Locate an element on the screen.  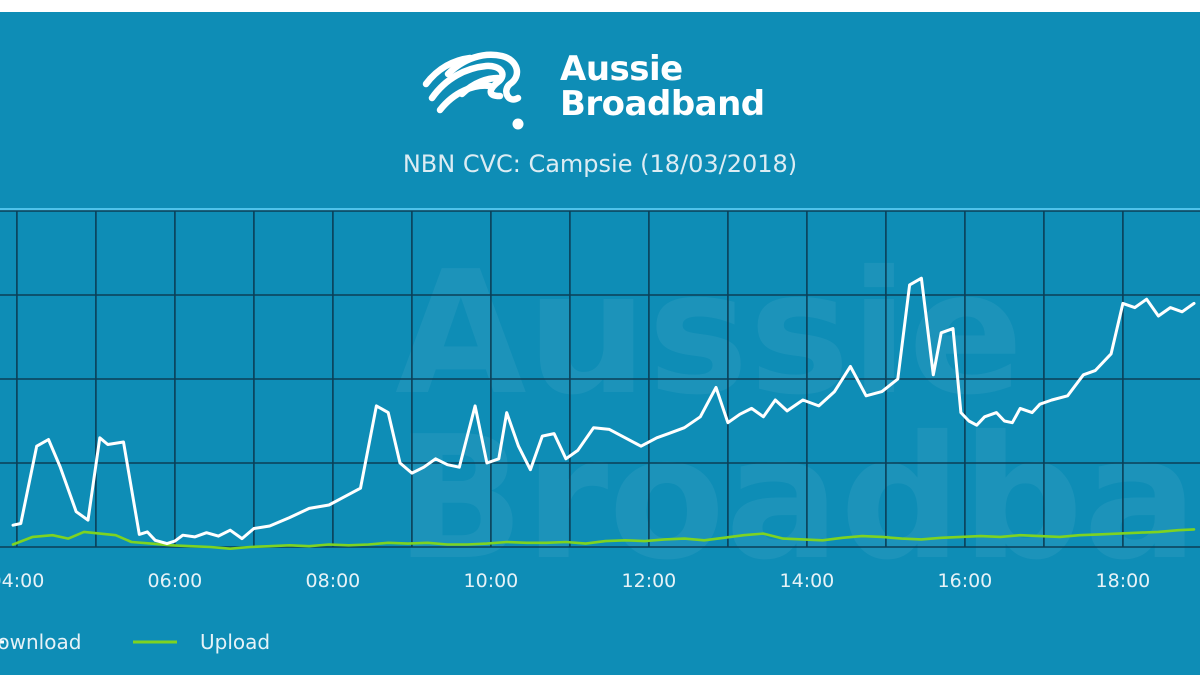
series-upload is located at coordinates (603, 539).